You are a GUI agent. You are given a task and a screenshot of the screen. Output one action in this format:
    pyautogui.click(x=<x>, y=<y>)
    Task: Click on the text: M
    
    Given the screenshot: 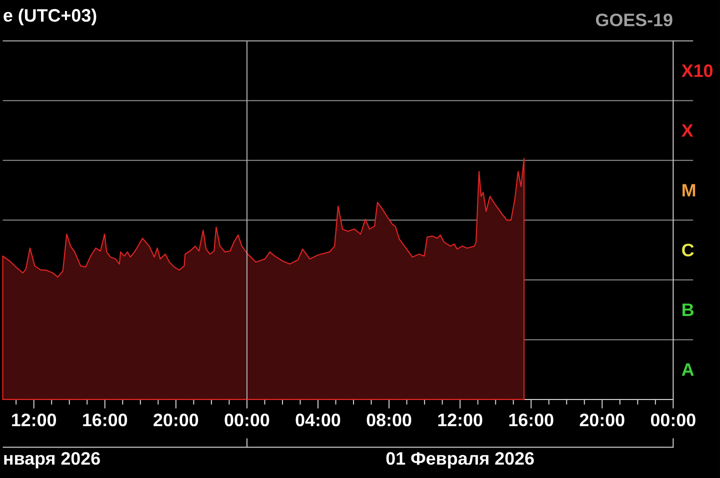 What is the action you would take?
    pyautogui.click(x=689, y=190)
    